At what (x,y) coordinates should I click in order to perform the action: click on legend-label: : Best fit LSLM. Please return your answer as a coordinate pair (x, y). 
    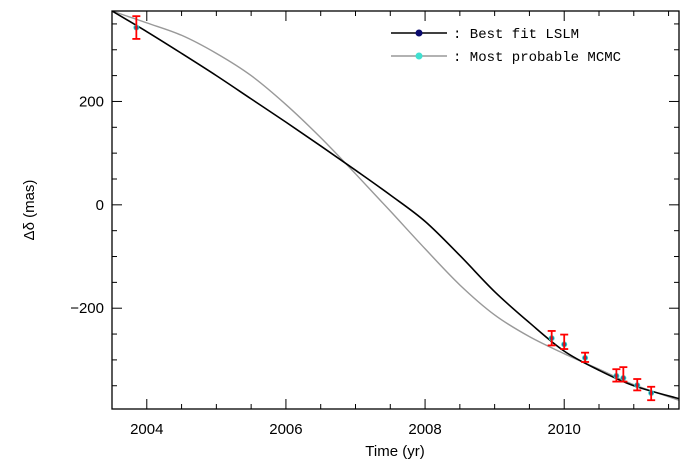
    Looking at the image, I should click on (516, 35).